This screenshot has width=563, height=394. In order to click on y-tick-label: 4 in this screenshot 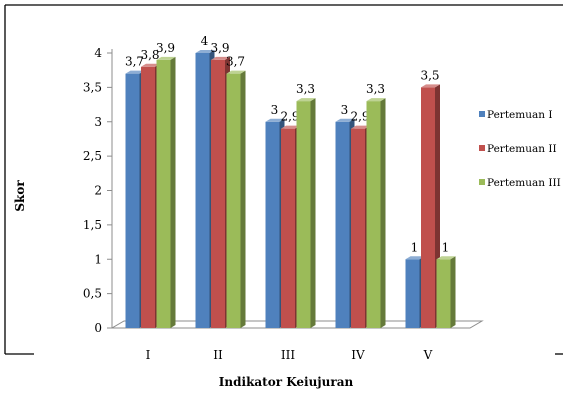, I will do `click(98, 53)`.